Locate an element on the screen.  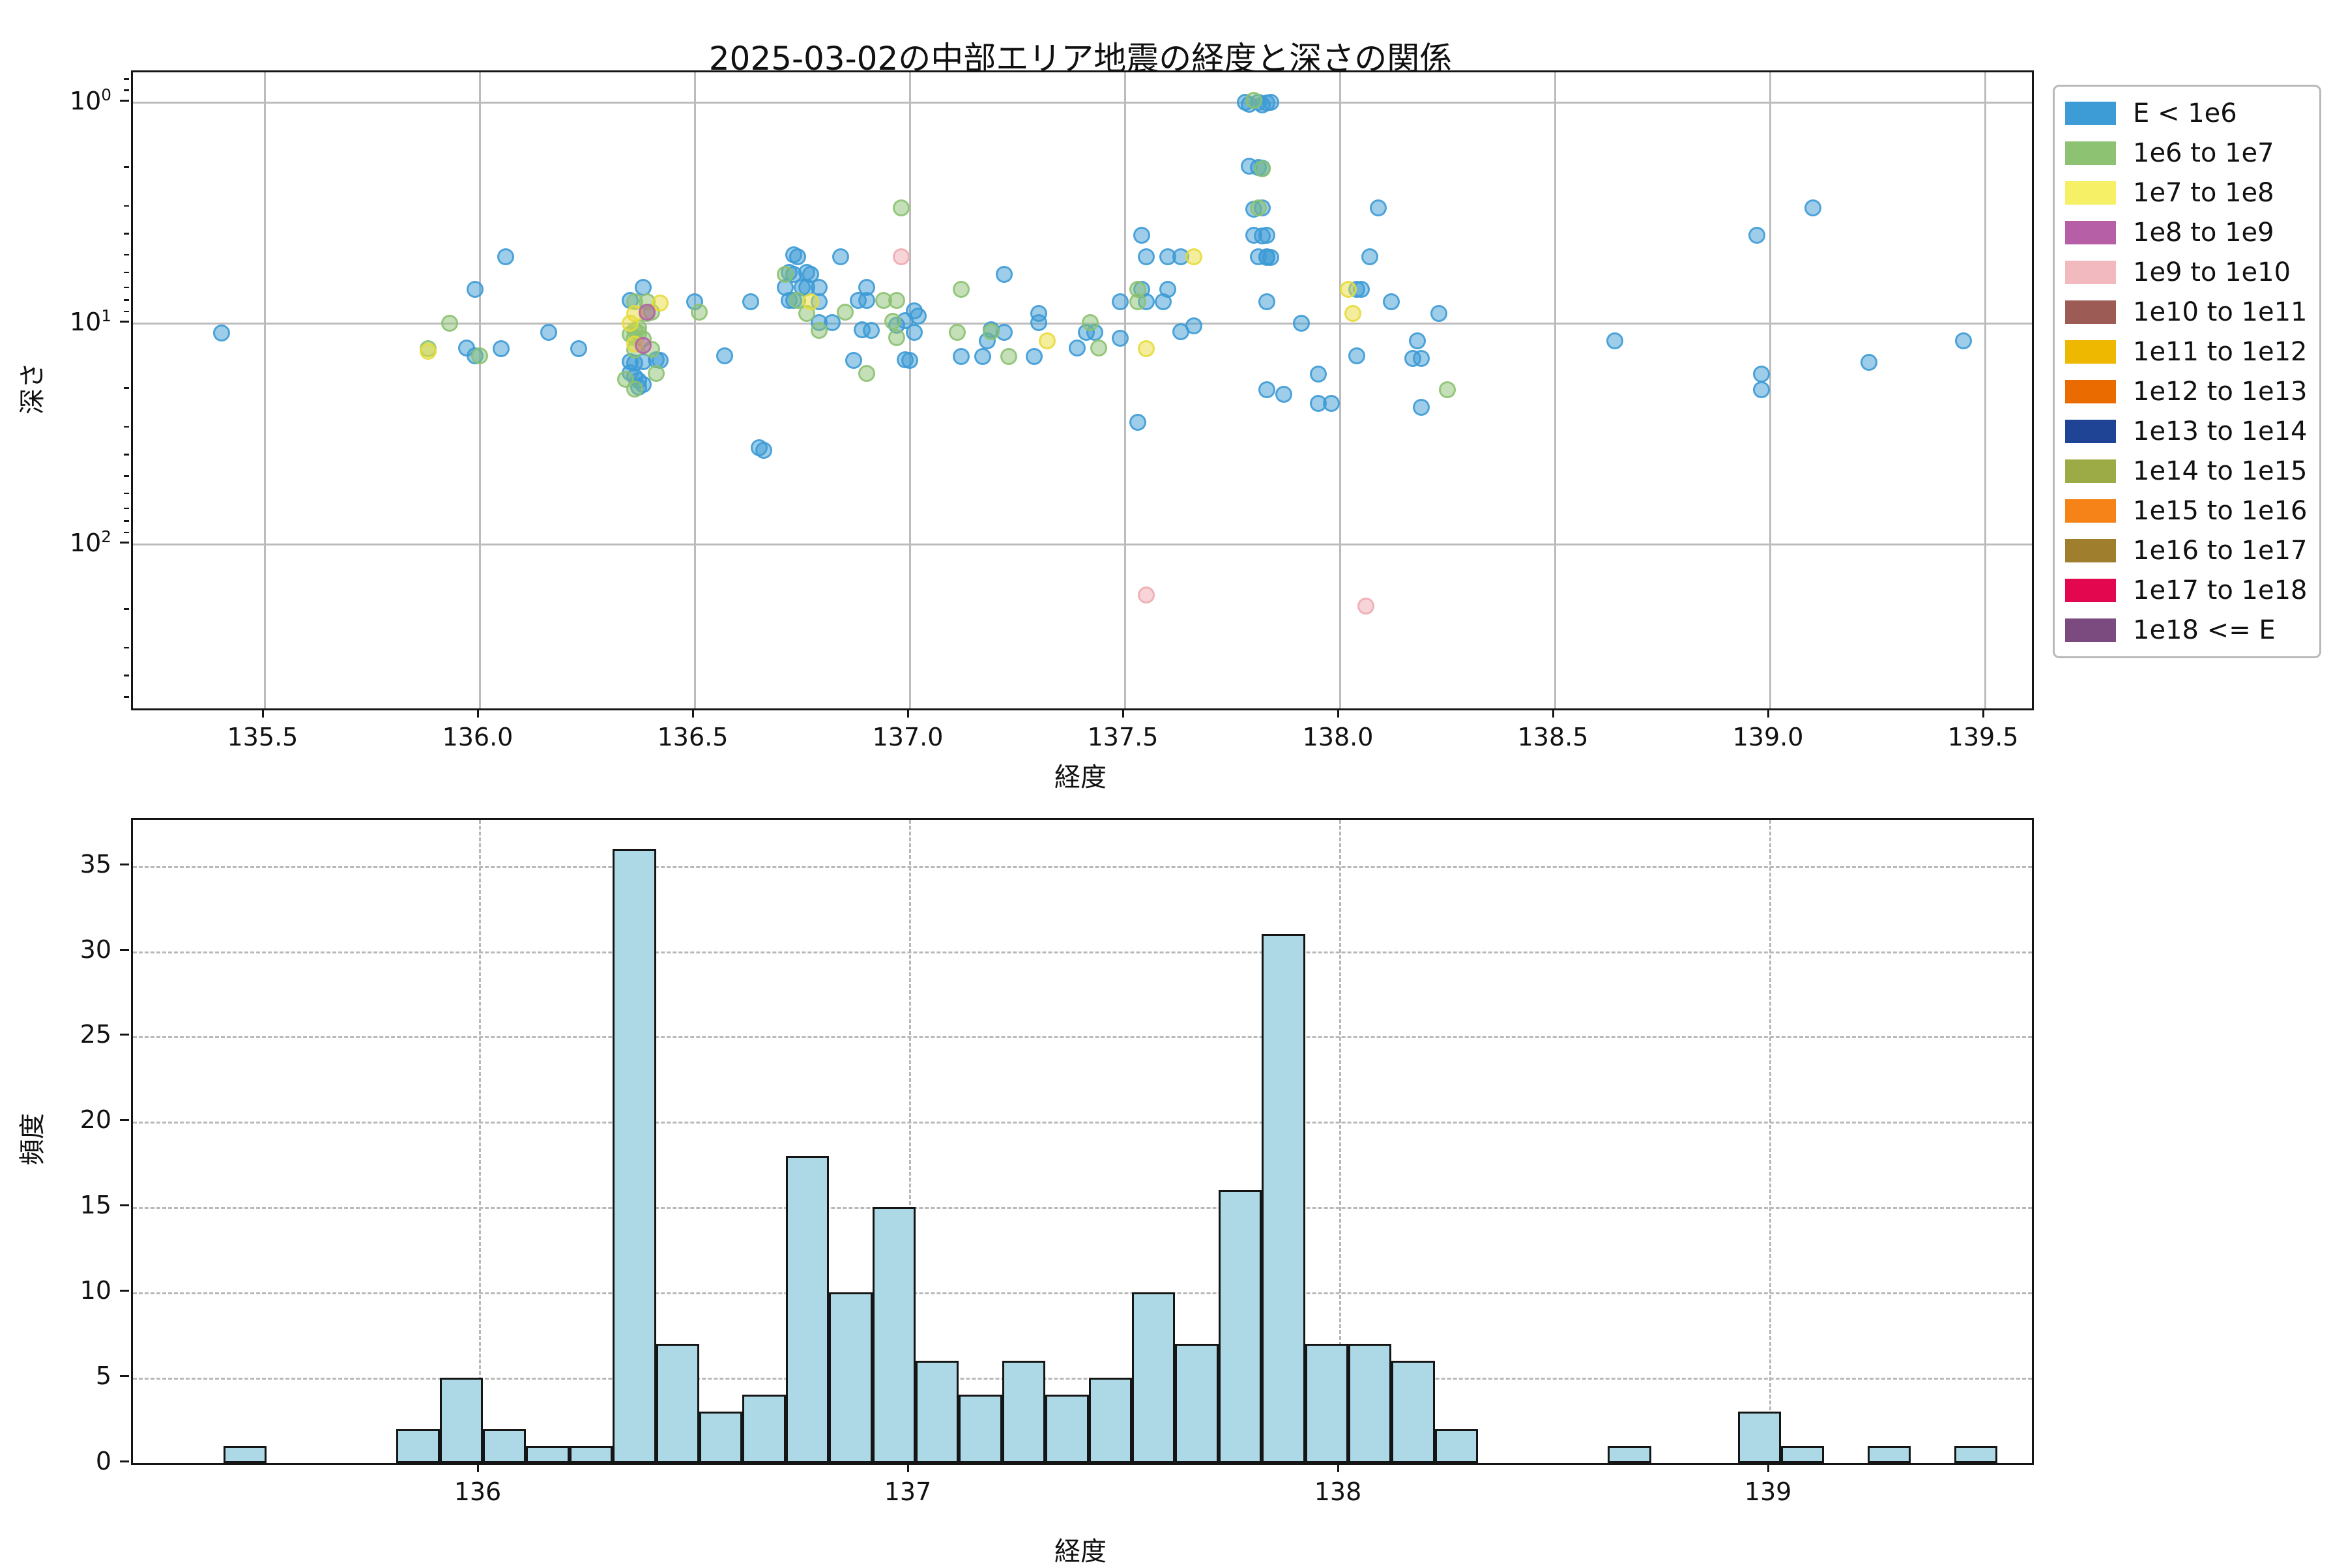
legend-item-label: E < 1e6 is located at coordinates (2185, 113).